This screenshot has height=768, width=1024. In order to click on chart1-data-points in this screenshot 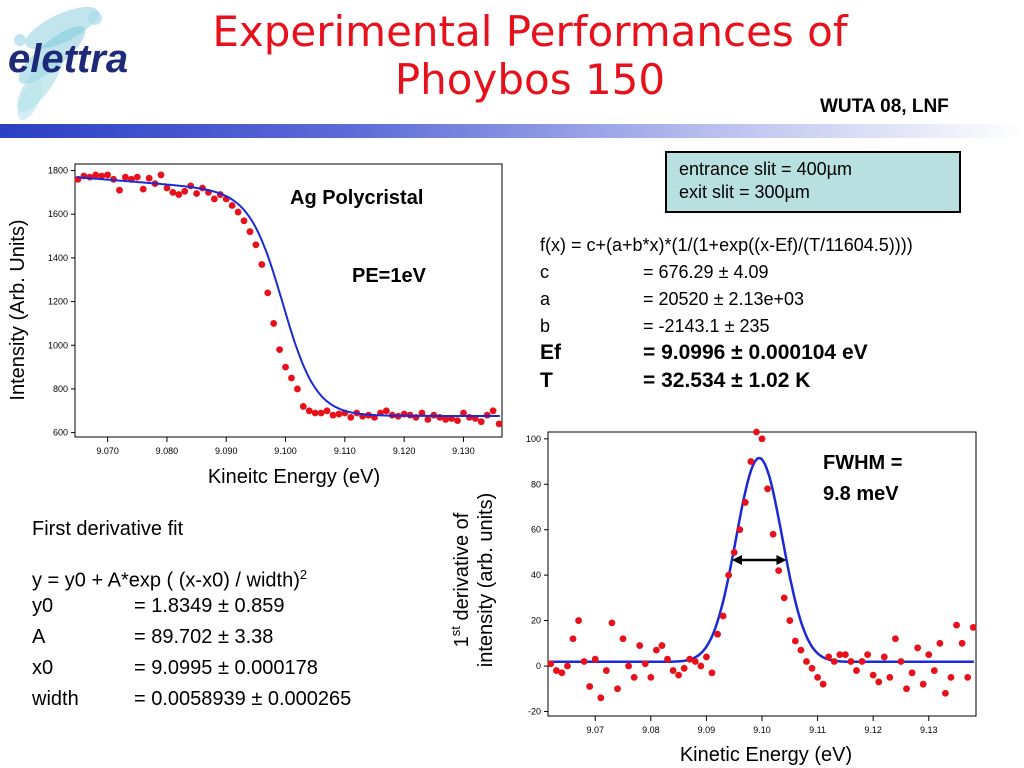, I will do `click(288, 299)`.